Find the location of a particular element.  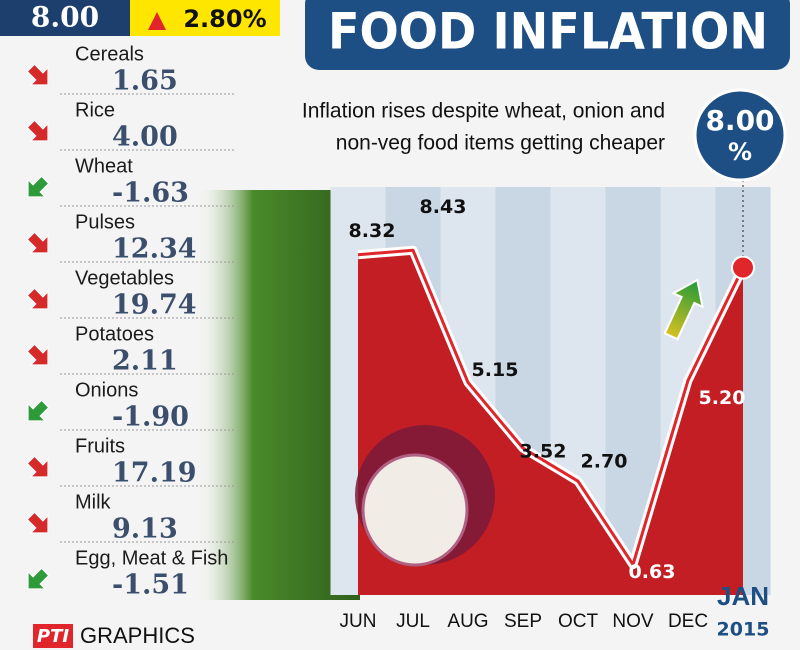

item-name: Egg, Meat & Fish is located at coordinates (151, 558).